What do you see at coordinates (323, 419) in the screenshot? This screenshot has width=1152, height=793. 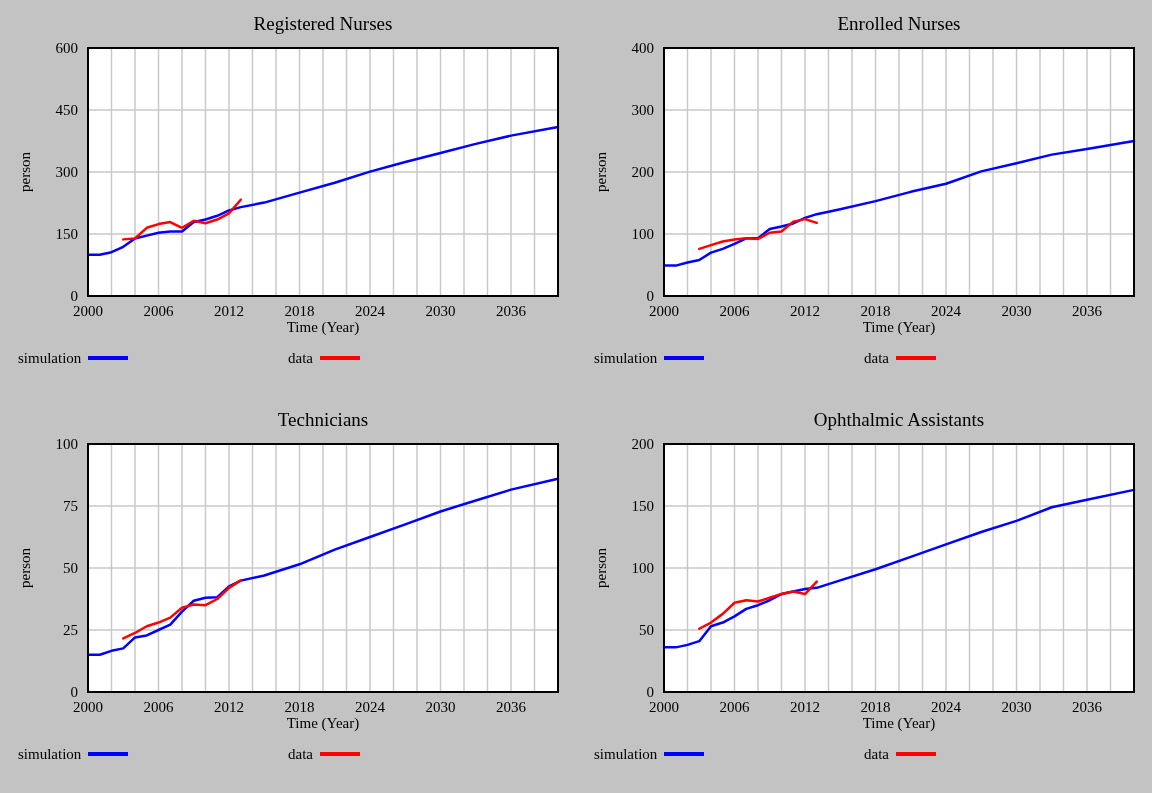 I see `chart-title: Technicians` at bounding box center [323, 419].